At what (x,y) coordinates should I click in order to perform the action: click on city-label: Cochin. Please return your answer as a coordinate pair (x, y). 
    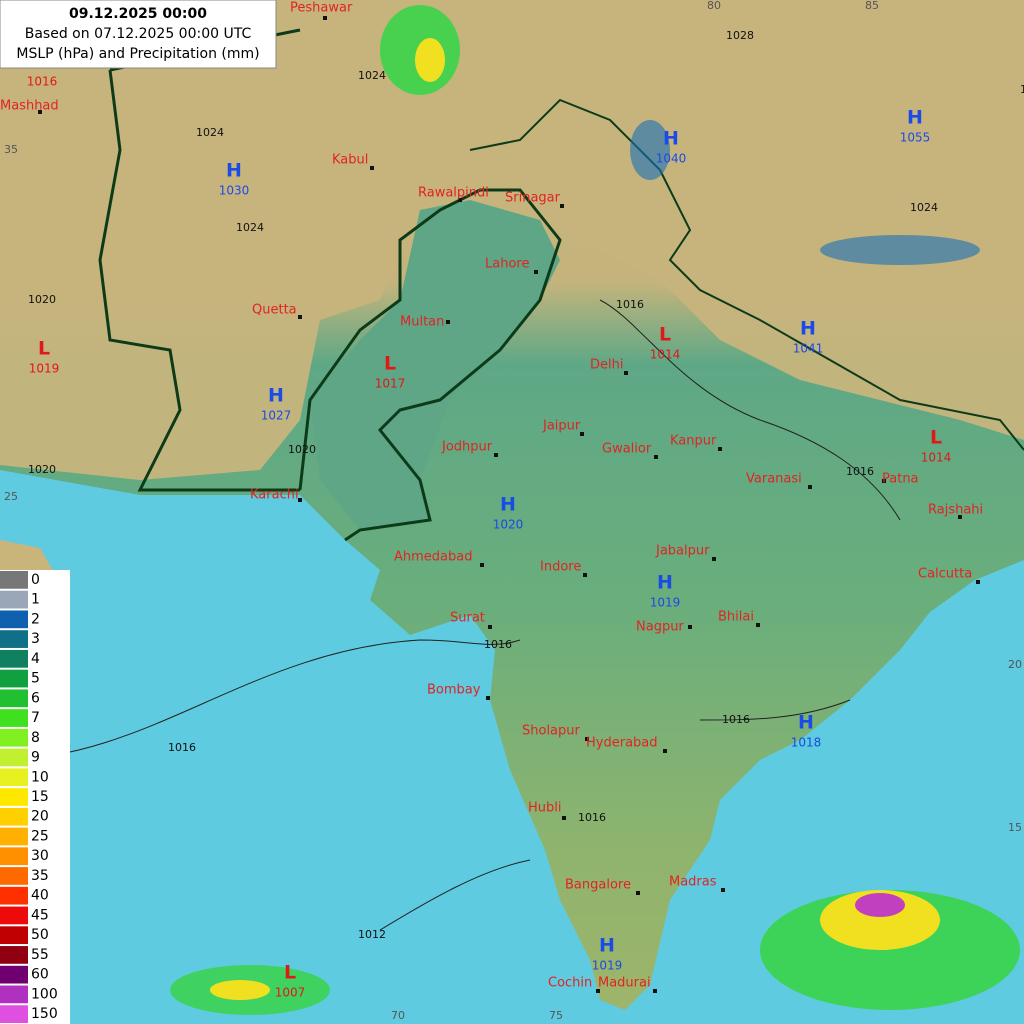
    Looking at the image, I should click on (570, 983).